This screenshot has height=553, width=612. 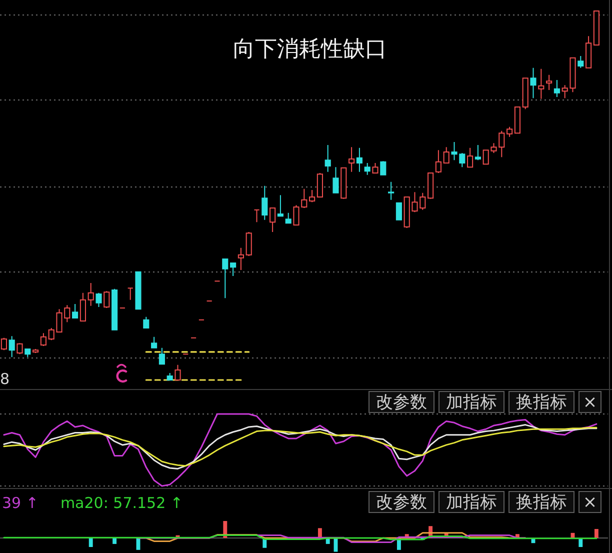 I want to click on text: 向下消耗性缺口, so click(x=310, y=49).